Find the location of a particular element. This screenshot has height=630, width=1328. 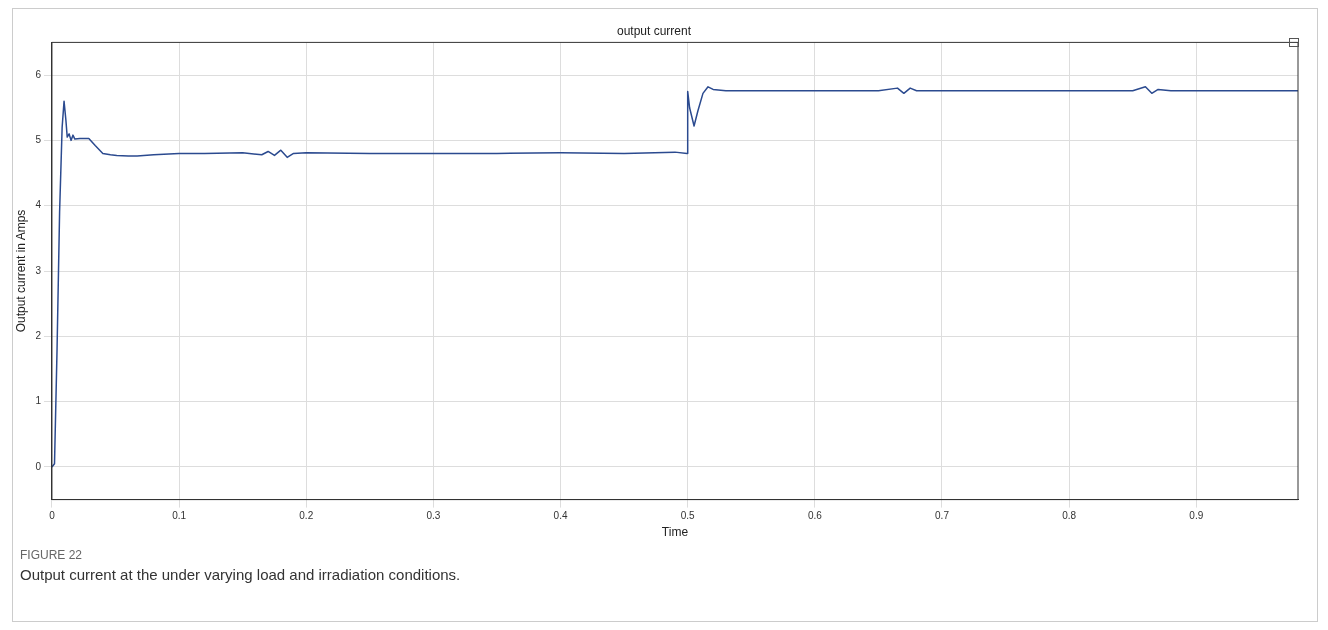

x-tick-label: 0.6 is located at coordinates (815, 516).